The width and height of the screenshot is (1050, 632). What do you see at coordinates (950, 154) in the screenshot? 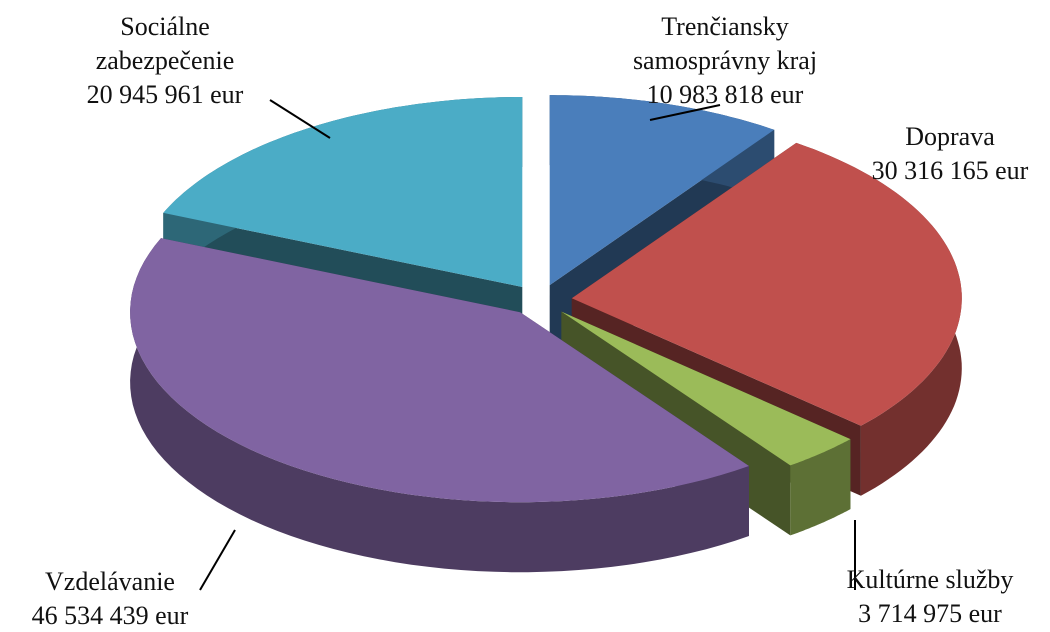
I see `data-label: Doprava 30 316 165 eur` at bounding box center [950, 154].